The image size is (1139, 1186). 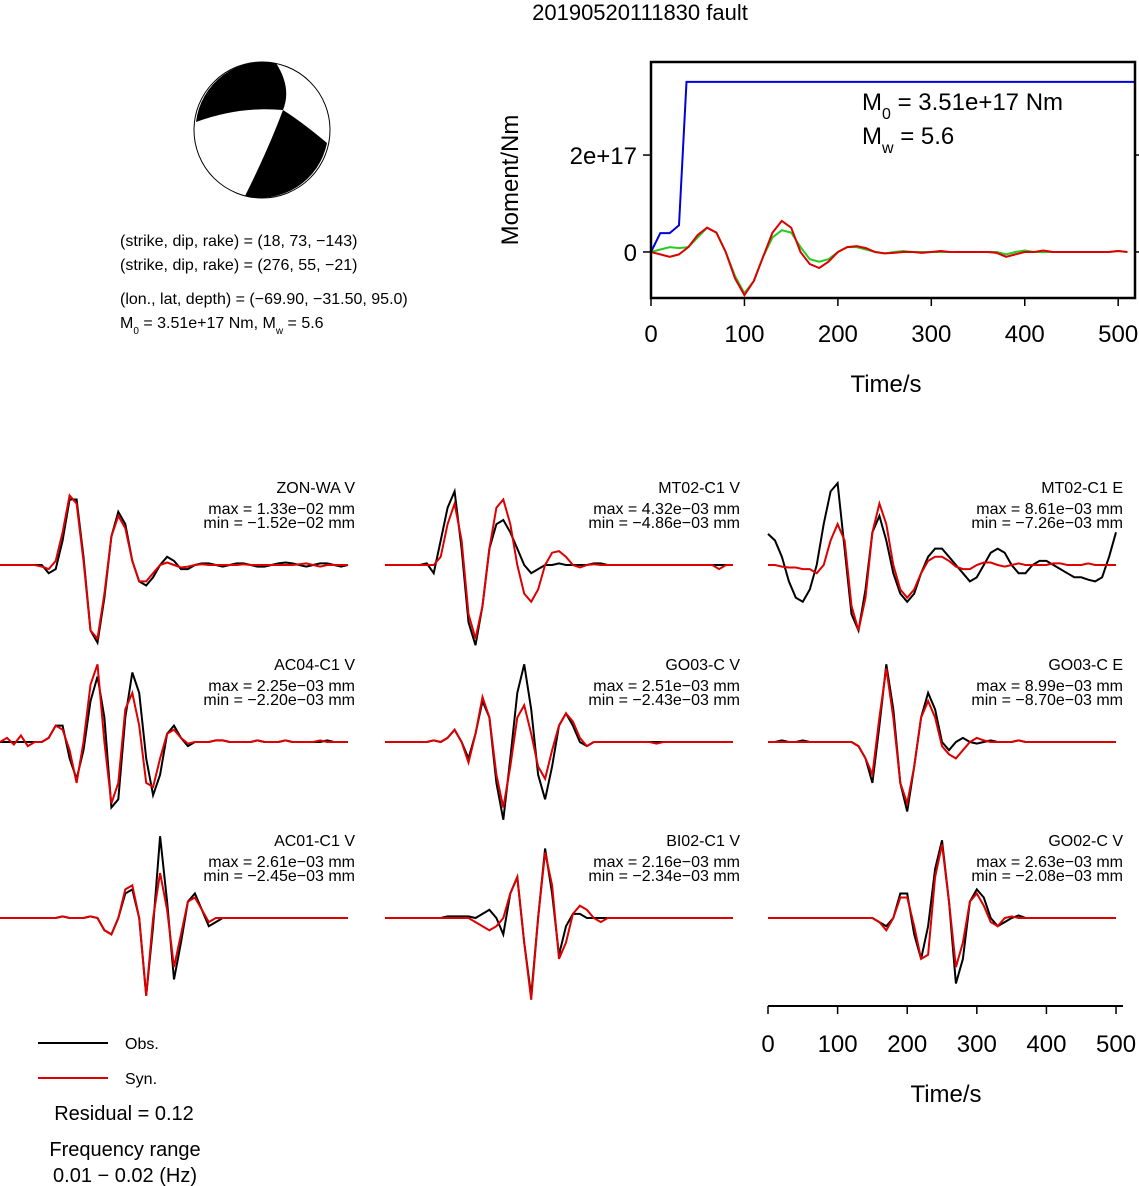 What do you see at coordinates (666, 686) in the screenshot?
I see `max-label: max = 2.51e−03 mm` at bounding box center [666, 686].